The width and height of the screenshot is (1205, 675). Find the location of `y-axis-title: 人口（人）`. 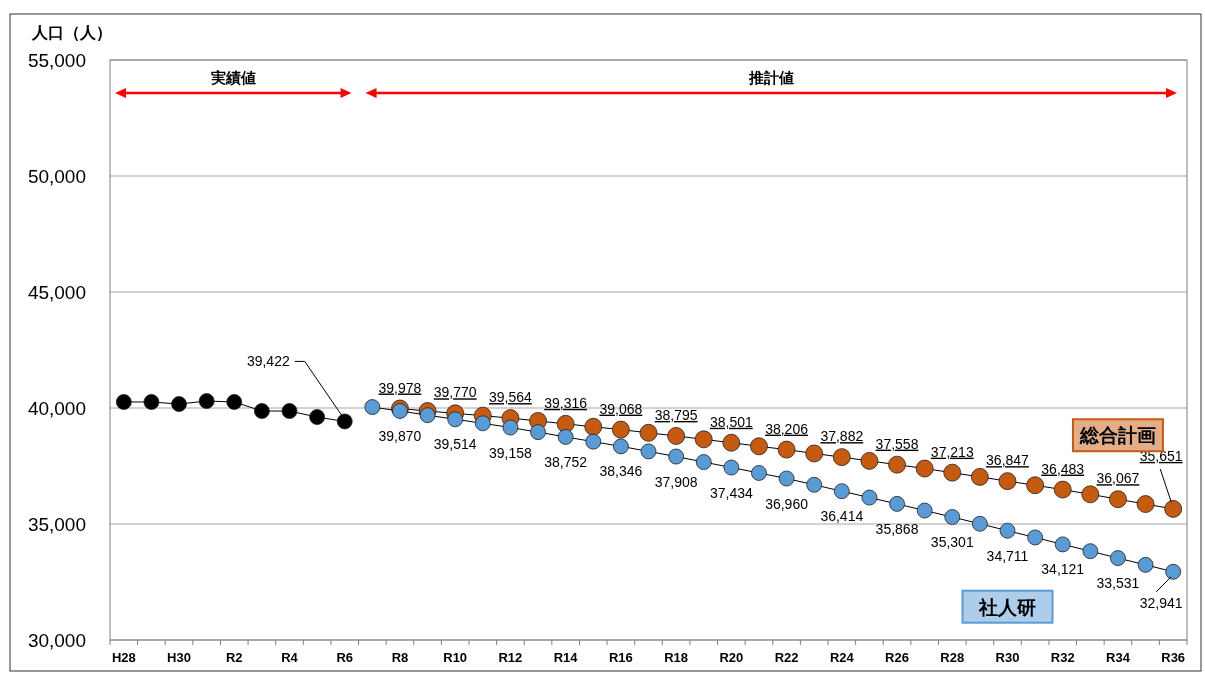

y-axis-title: 人口（人） is located at coordinates (71, 33).